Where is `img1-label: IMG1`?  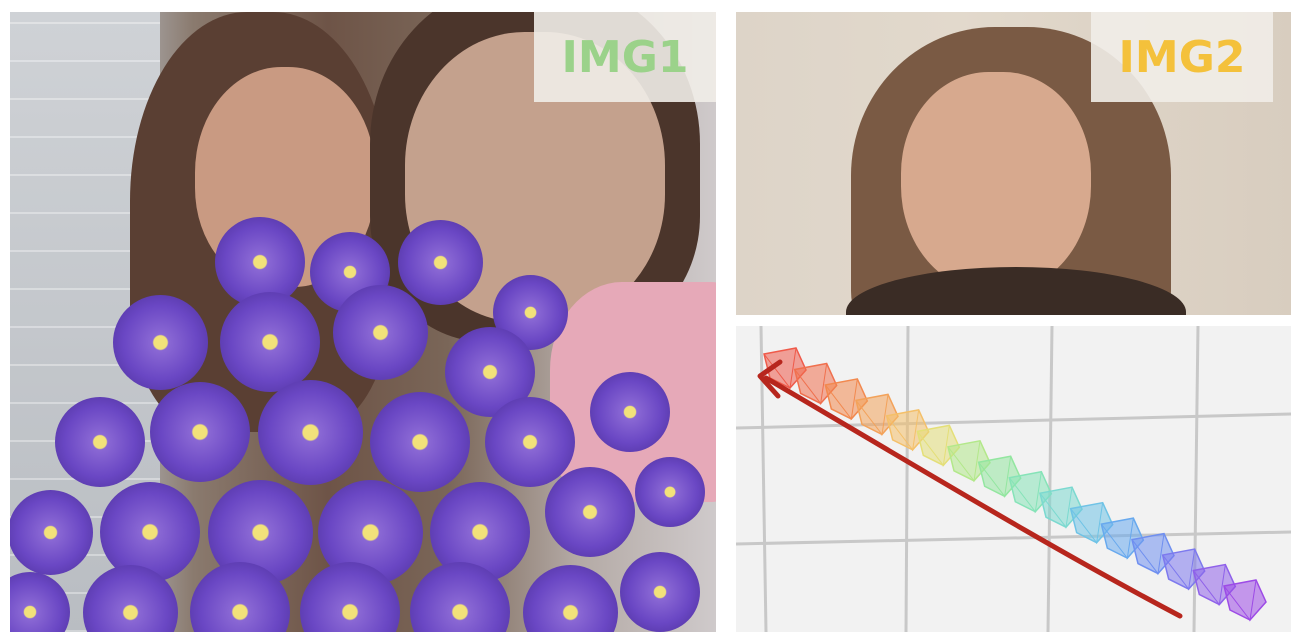 img1-label: IMG1 is located at coordinates (625, 57).